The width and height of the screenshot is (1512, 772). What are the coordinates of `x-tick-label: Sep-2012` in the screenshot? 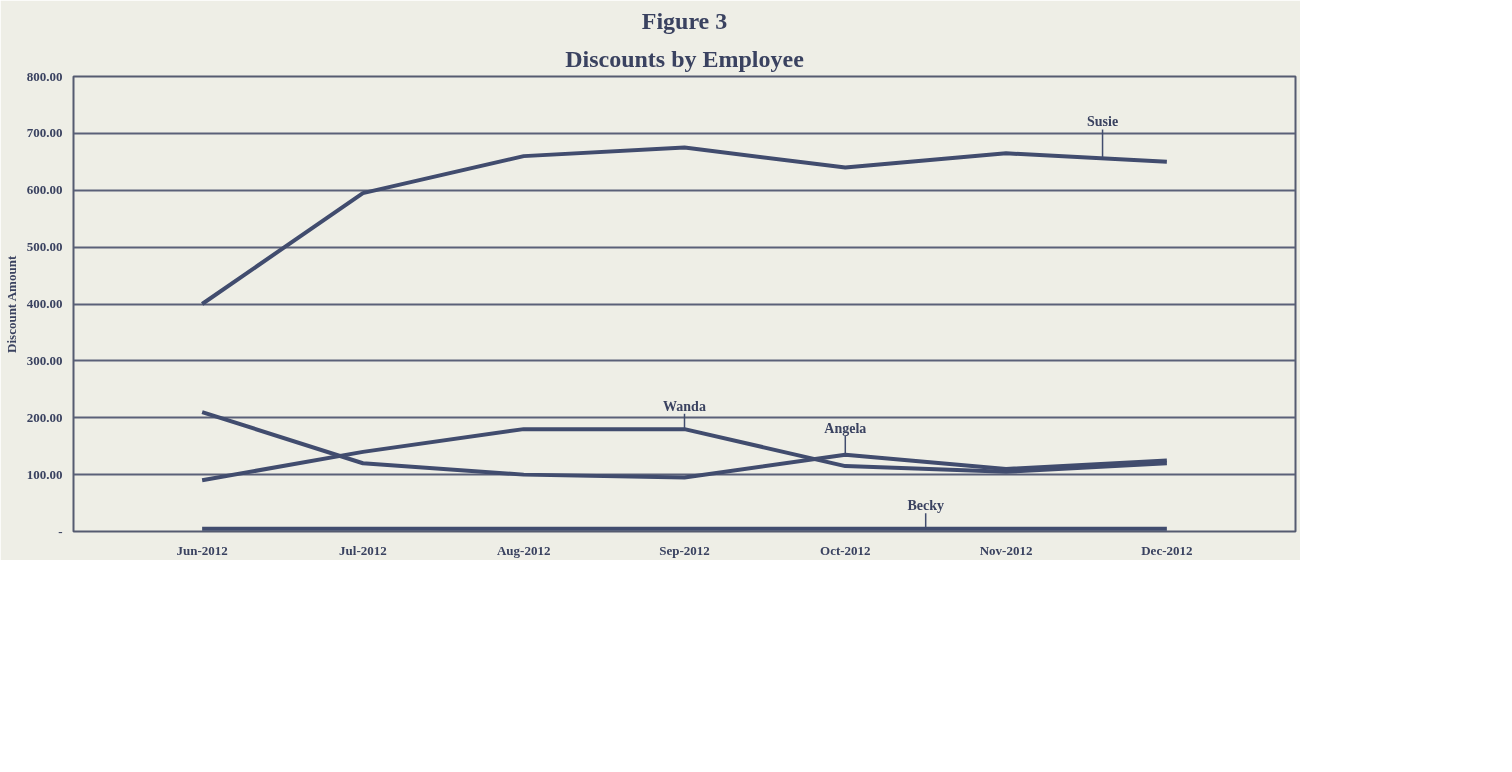 It's located at (684, 550).